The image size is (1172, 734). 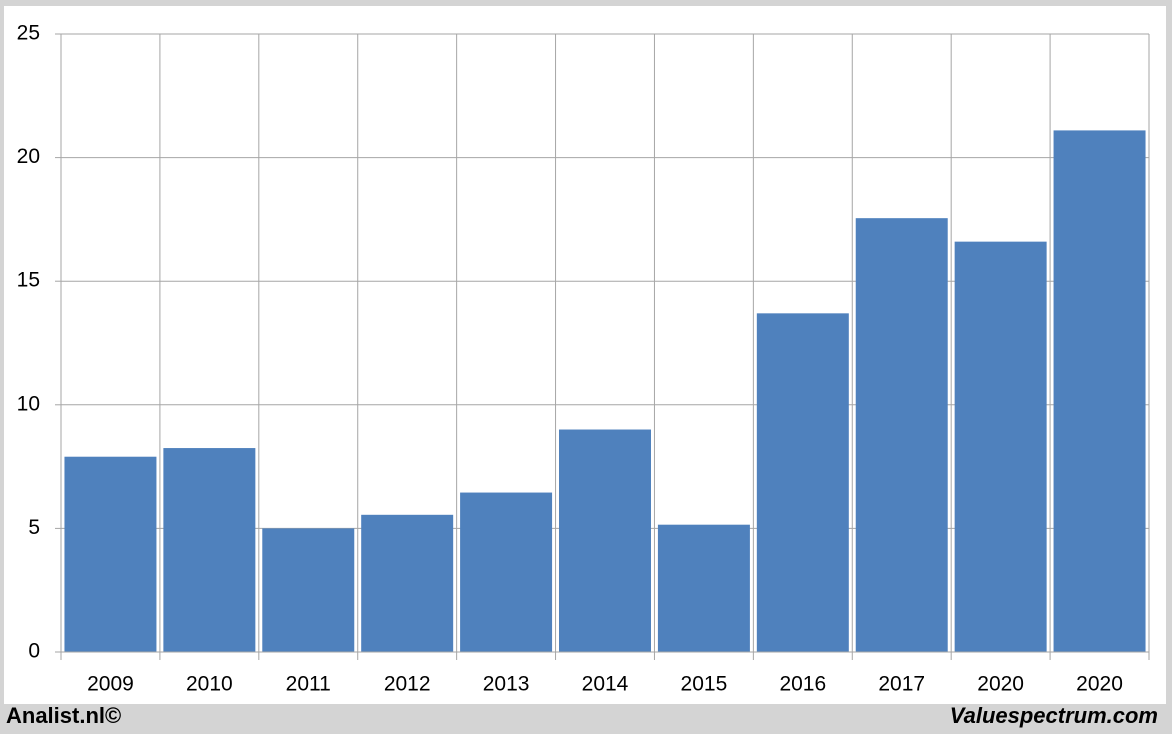 What do you see at coordinates (28, 156) in the screenshot?
I see `y-tick-label: 20` at bounding box center [28, 156].